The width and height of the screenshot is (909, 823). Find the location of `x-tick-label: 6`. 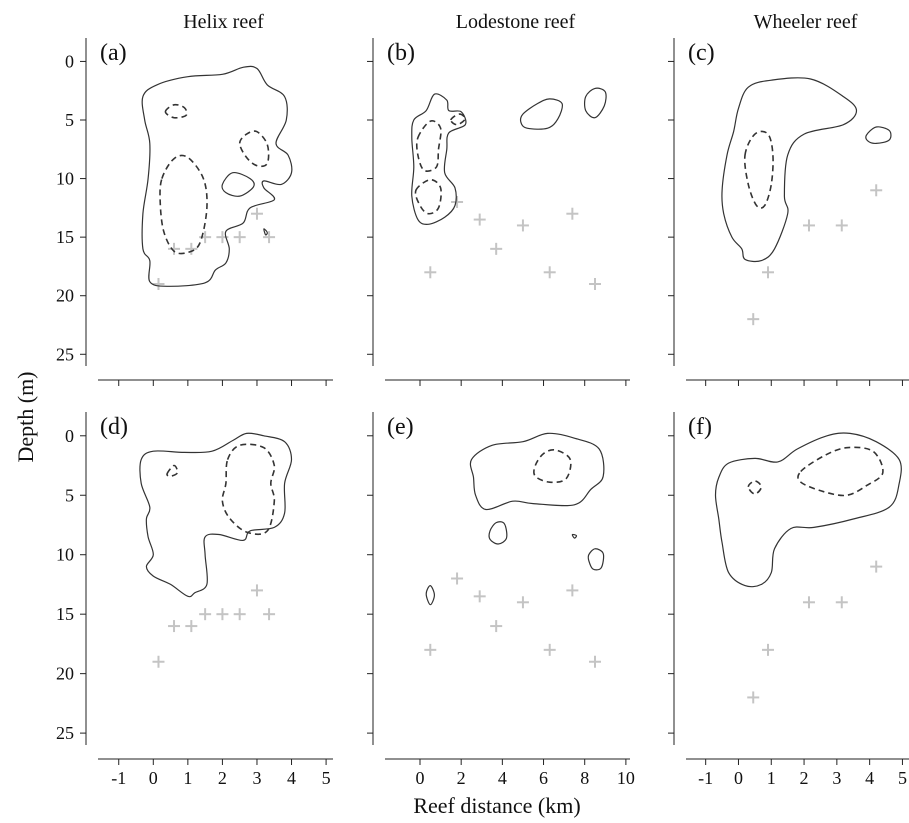

x-tick-label: 6 is located at coordinates (543, 778).